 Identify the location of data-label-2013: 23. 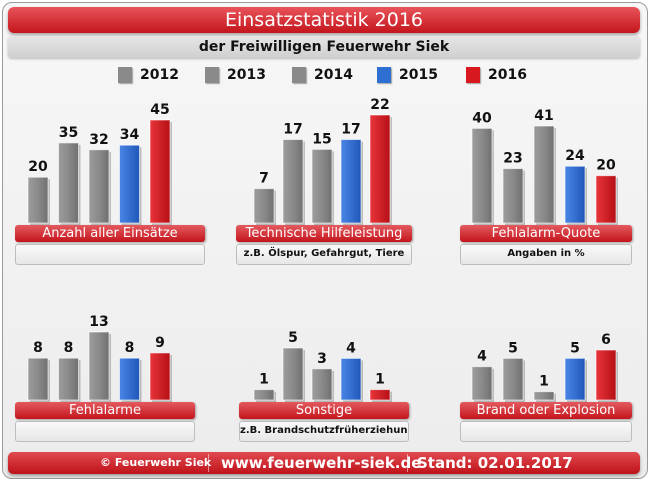
(512, 159).